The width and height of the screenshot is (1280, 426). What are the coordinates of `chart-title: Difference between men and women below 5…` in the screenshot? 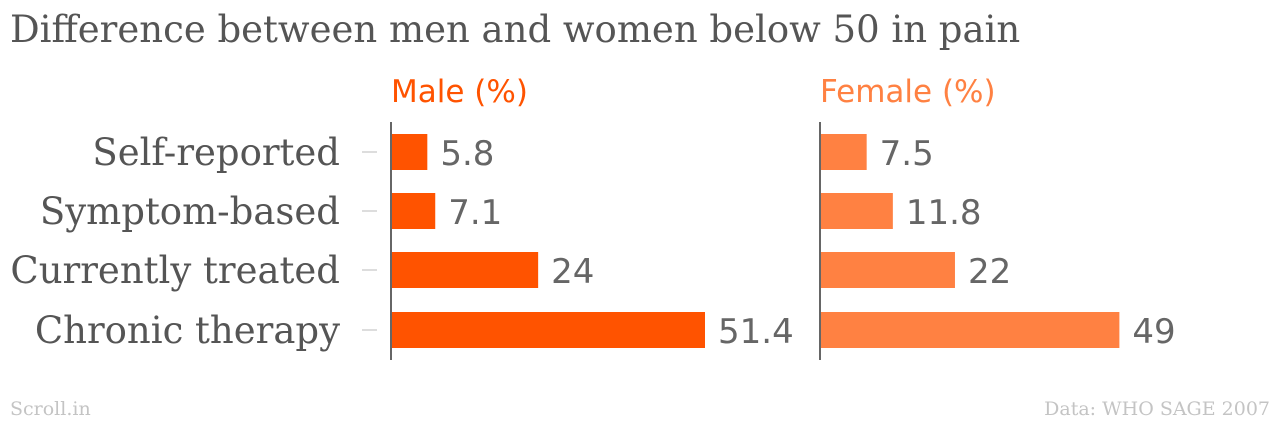 It's located at (515, 29).